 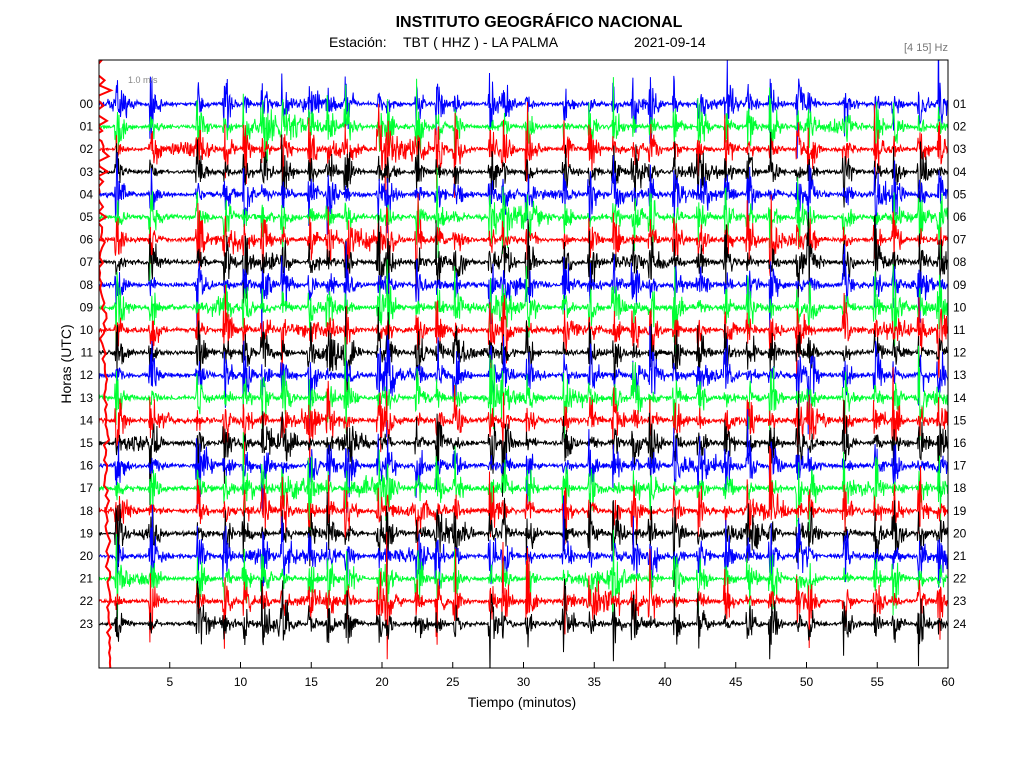 What do you see at coordinates (143, 80) in the screenshot?
I see `amplitude-scale-note: 1.0 m/s` at bounding box center [143, 80].